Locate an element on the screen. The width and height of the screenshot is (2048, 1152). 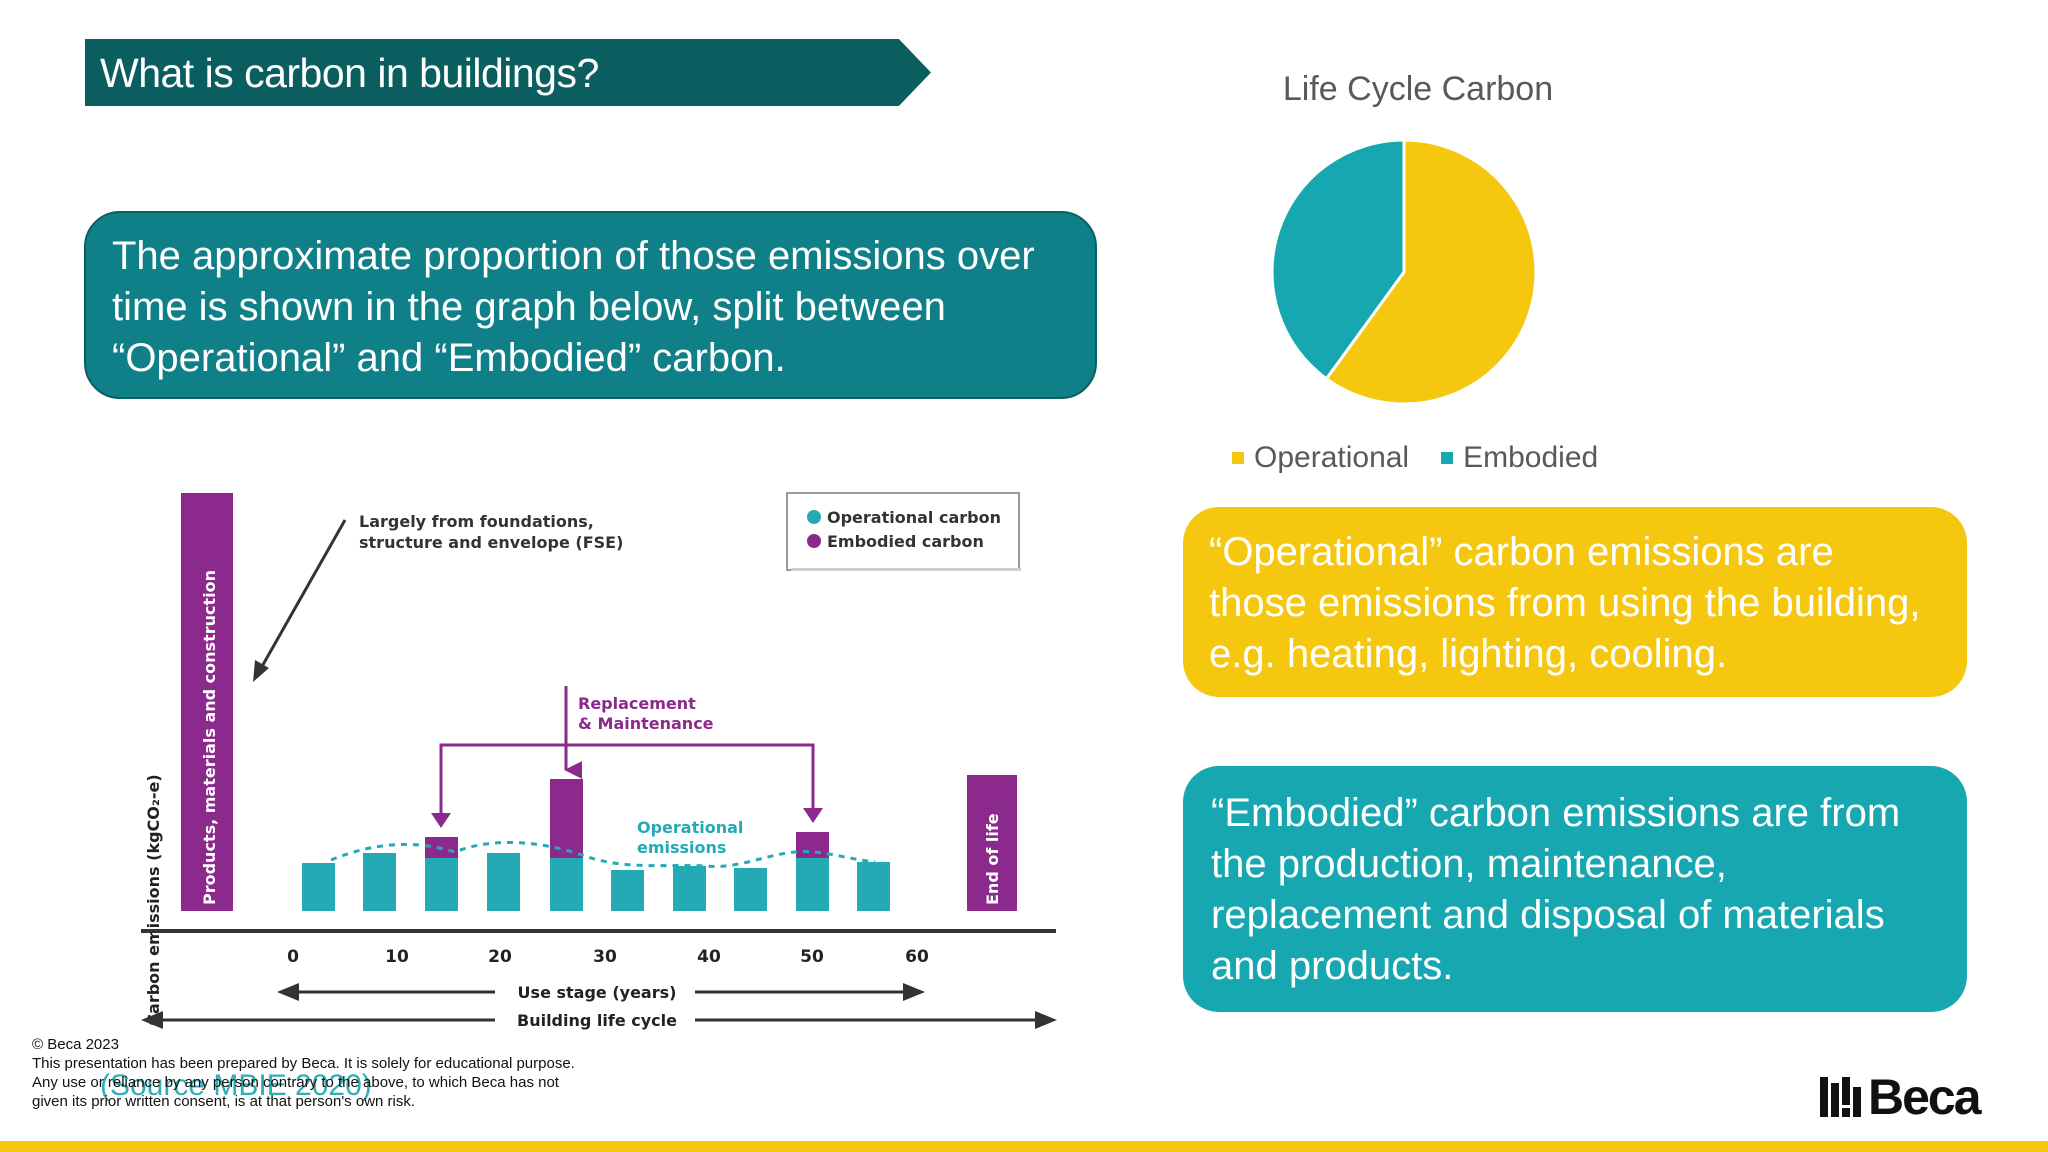
bottom-accent-bar is located at coordinates (1024, 1146).